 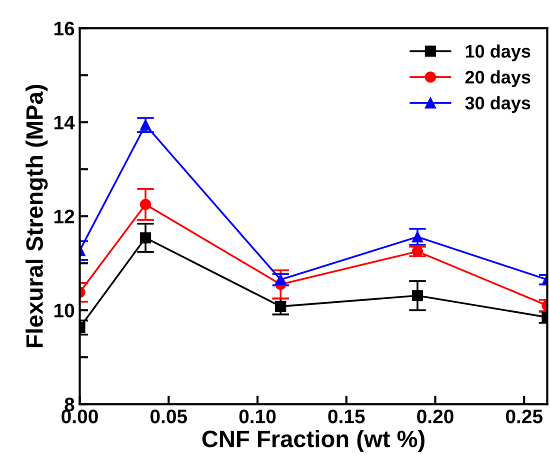 I want to click on legend-label: 20 days, so click(x=497, y=79).